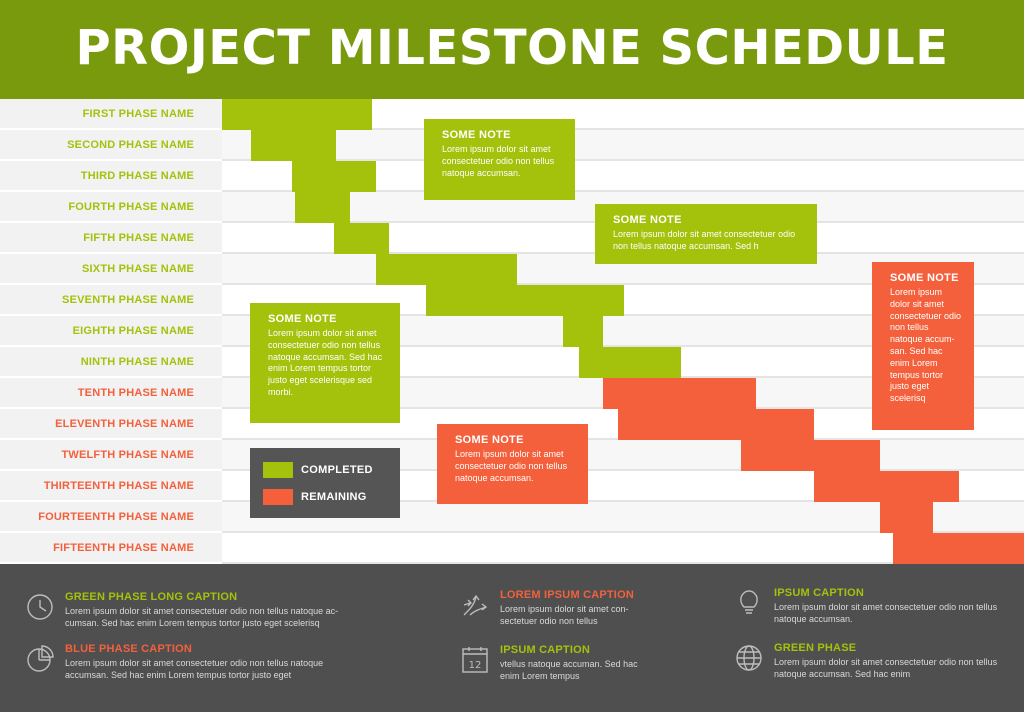  What do you see at coordinates (815, 648) in the screenshot?
I see `caption-title: GREEN PHASE` at bounding box center [815, 648].